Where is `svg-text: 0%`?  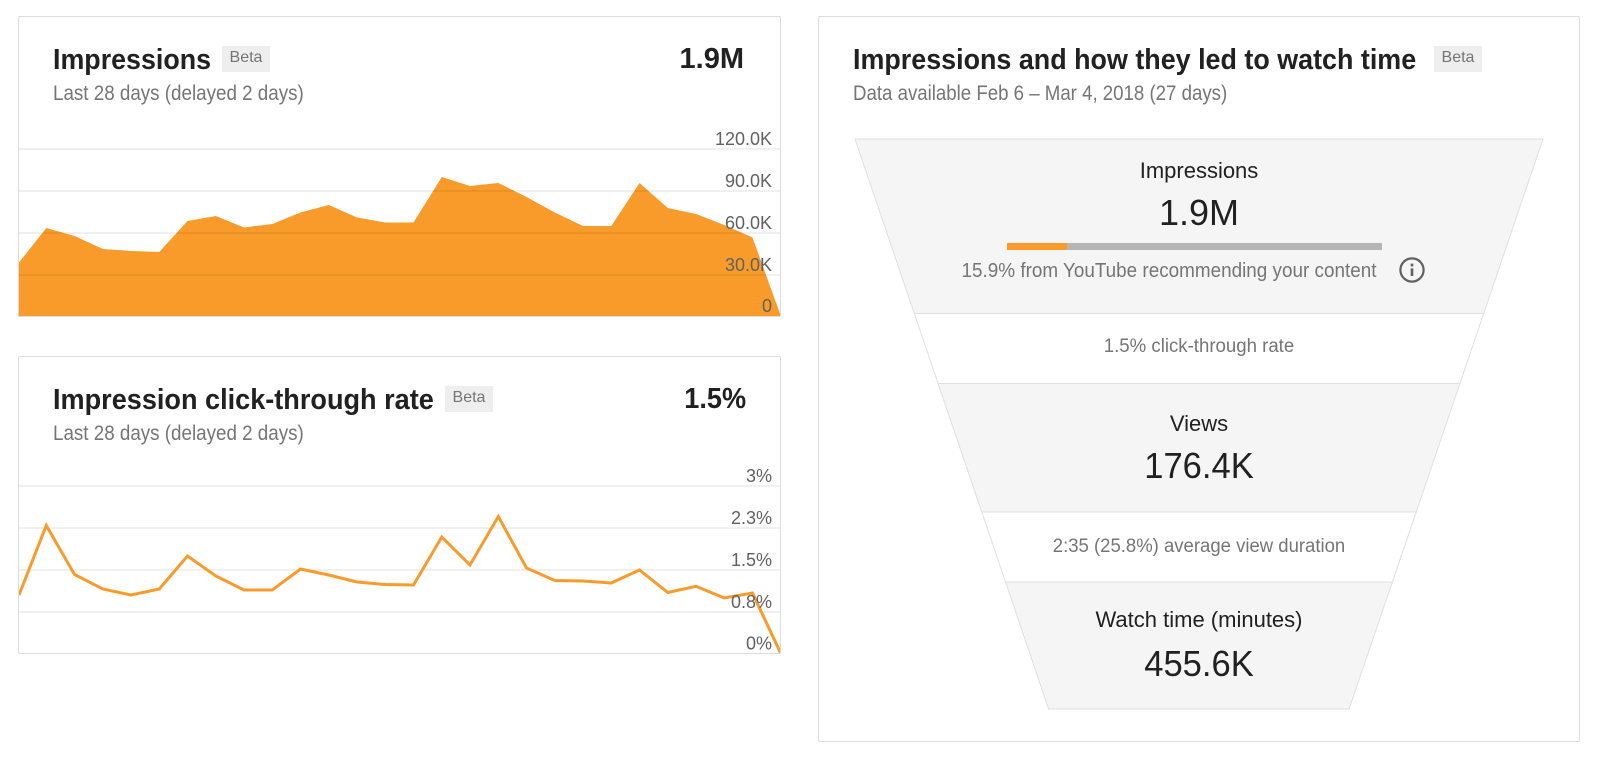
svg-text: 0% is located at coordinates (759, 644).